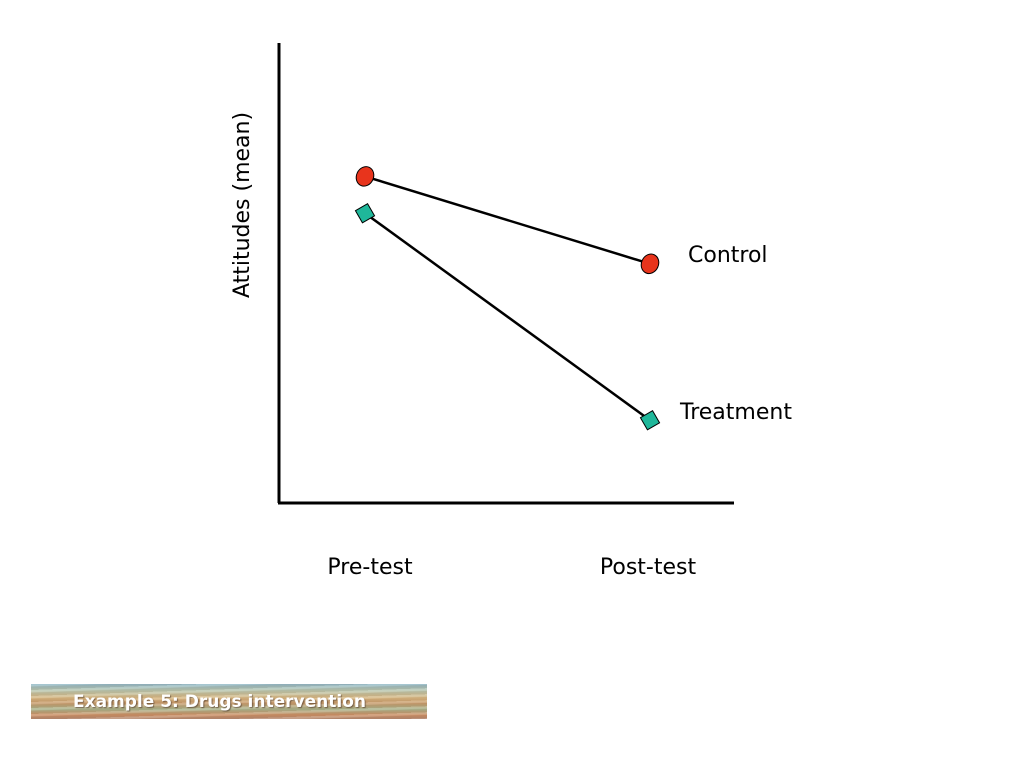  Describe the element at coordinates (507, 317) in the screenshot. I see `series-line-treatment` at that location.